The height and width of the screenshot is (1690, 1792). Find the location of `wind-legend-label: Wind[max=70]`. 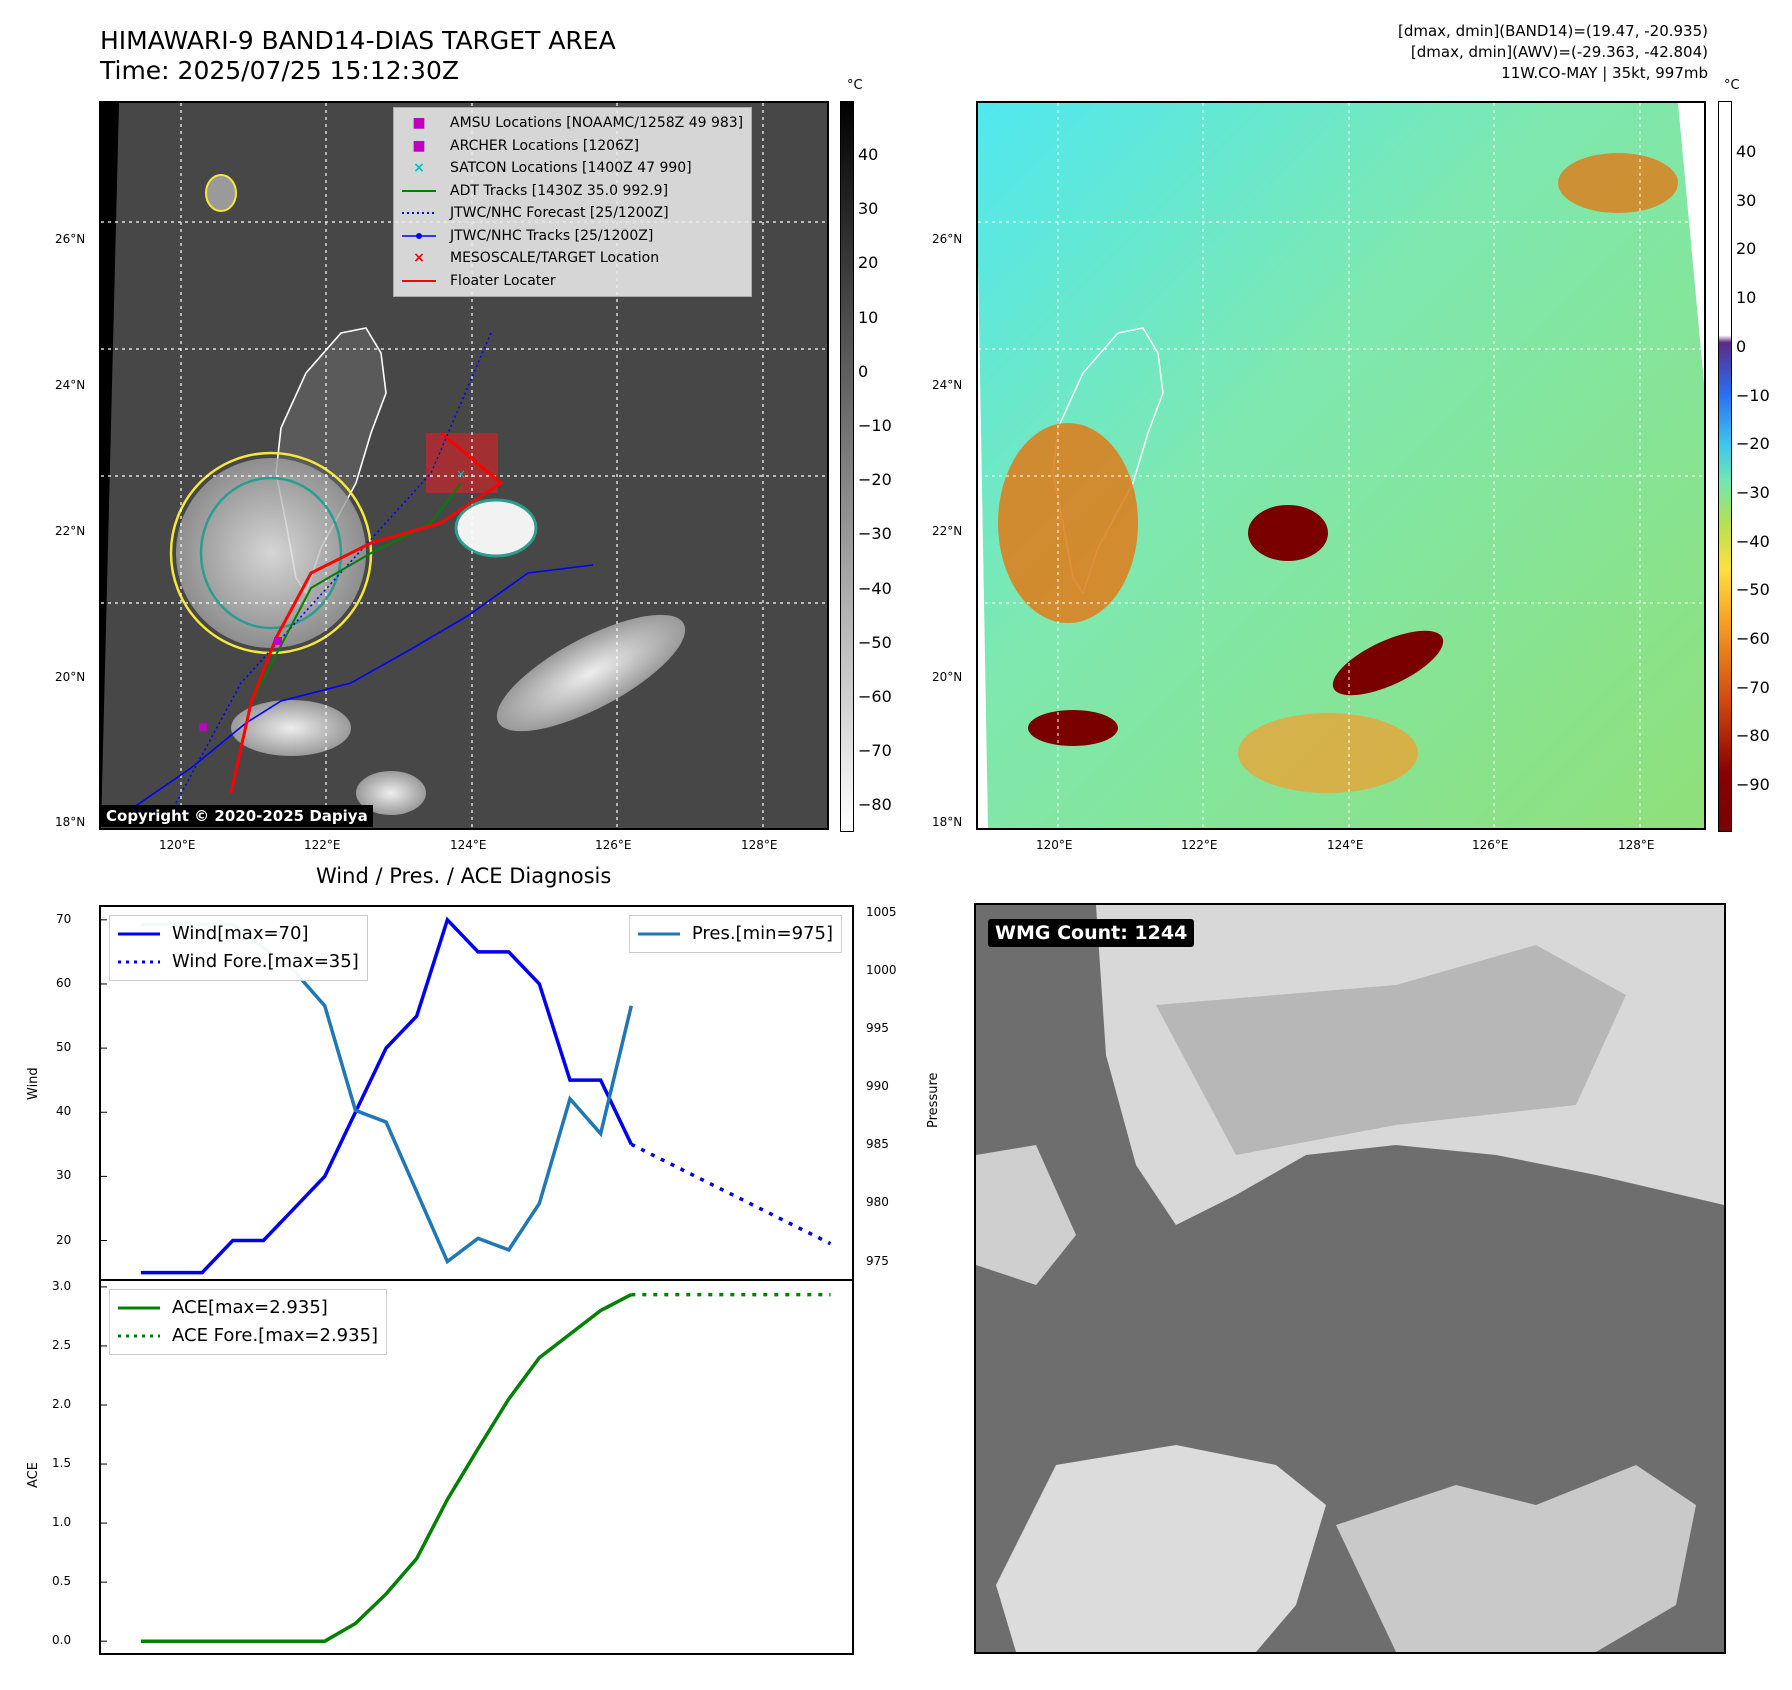

wind-legend-label: Wind[max=70] is located at coordinates (240, 933).